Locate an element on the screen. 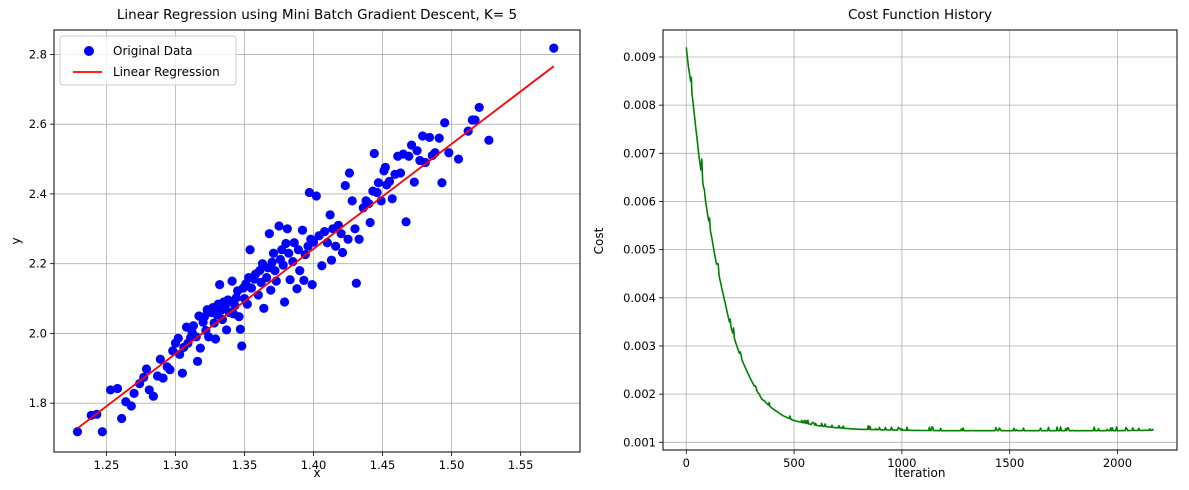  y-tick-label: 0.004 is located at coordinates (639, 298).